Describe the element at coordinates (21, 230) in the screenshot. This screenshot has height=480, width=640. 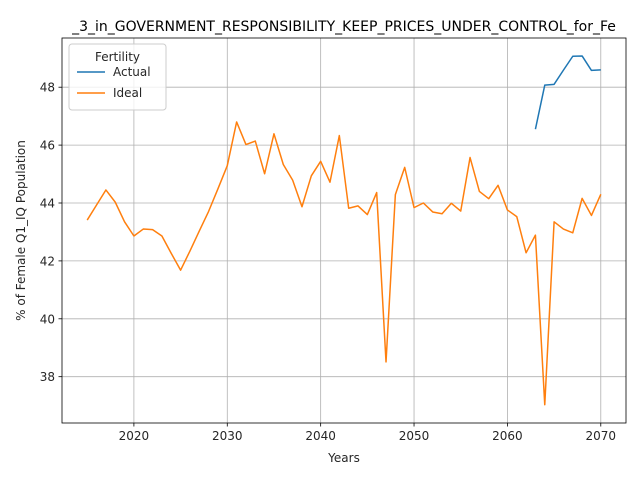
I see `y-axis-label: % of Female Q1_IQ Population` at that location.